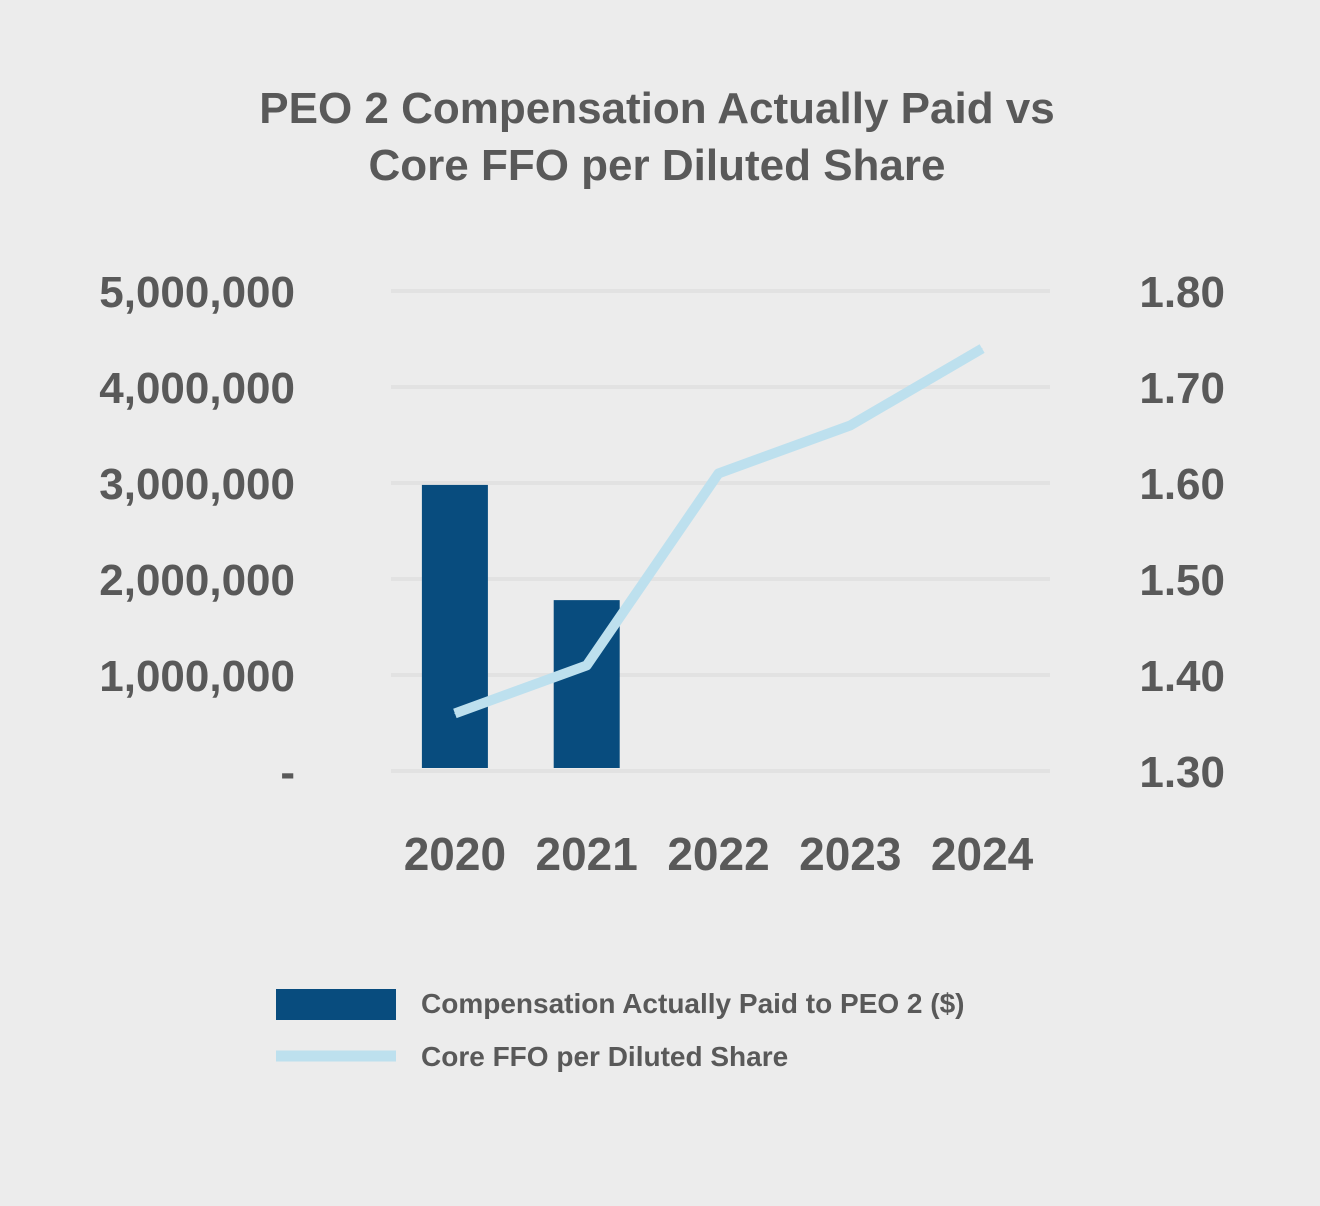  What do you see at coordinates (520, 626) in the screenshot?
I see `bar-series` at bounding box center [520, 626].